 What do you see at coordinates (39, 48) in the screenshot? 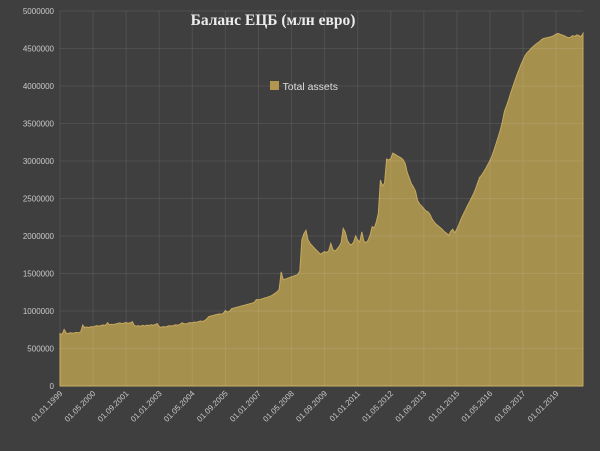
I see `y-axis-tick-label: 4500000` at bounding box center [39, 48].